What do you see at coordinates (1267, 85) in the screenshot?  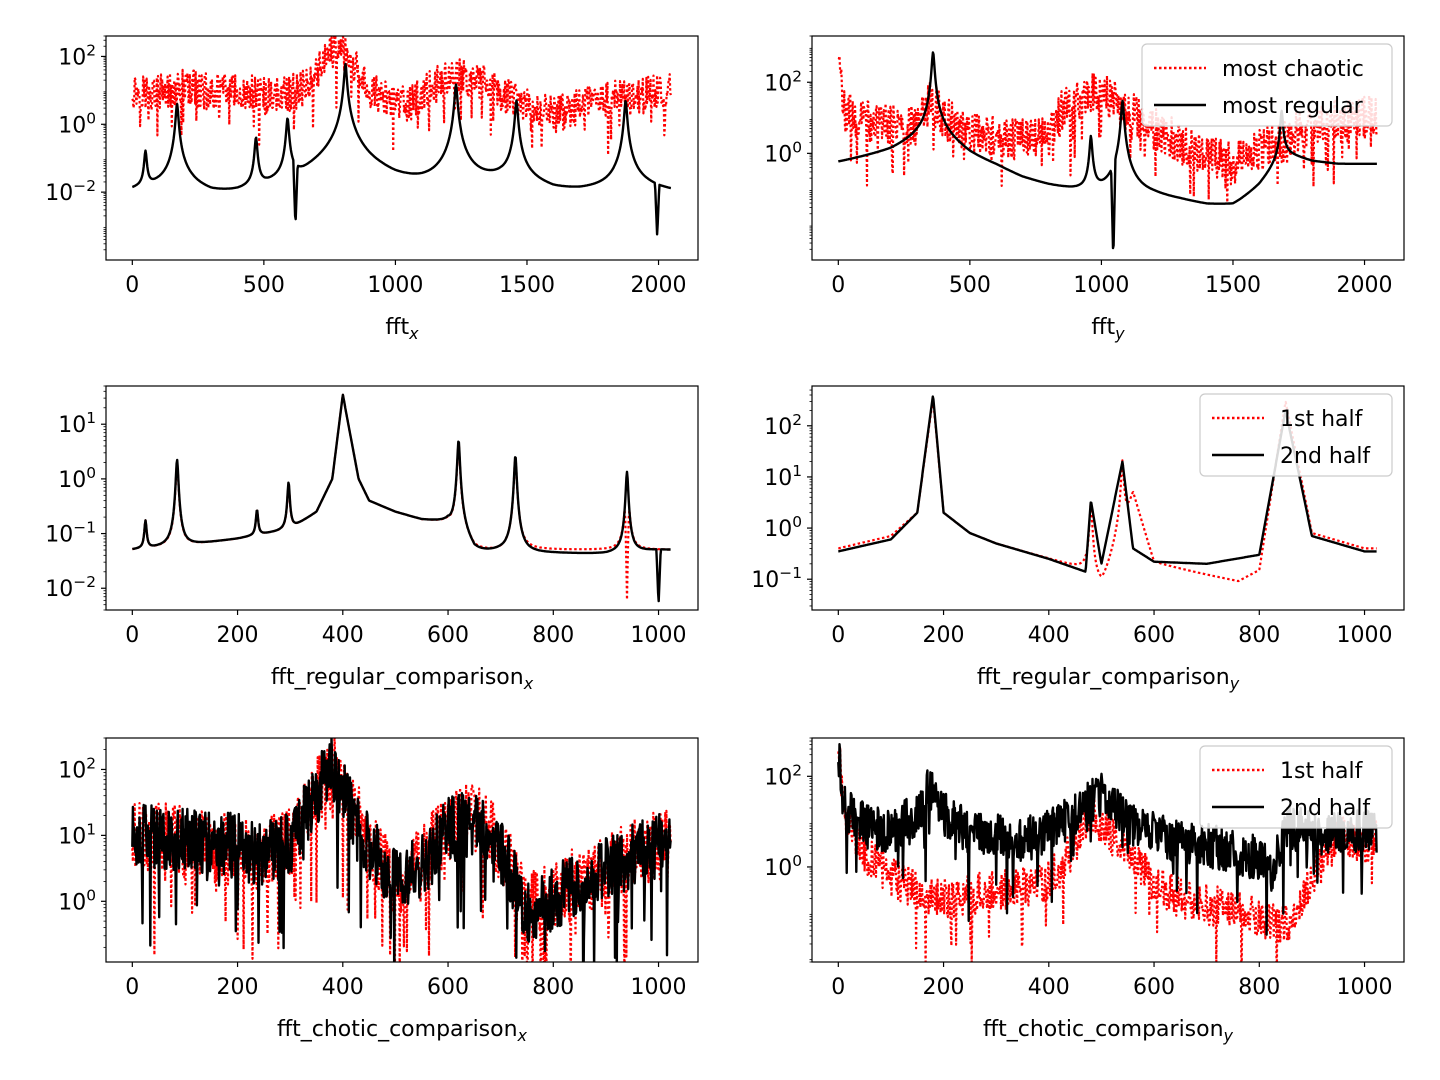 I see `legend: most chaotic most regular` at bounding box center [1267, 85].